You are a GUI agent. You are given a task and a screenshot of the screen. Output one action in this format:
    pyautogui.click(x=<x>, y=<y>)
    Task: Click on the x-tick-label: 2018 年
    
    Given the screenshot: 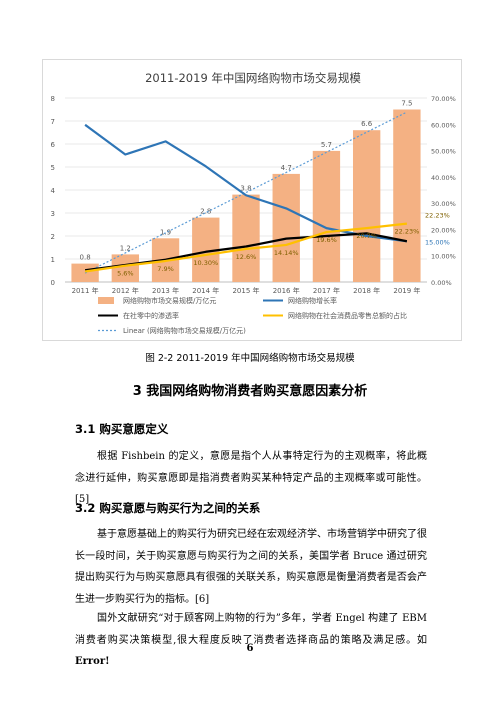 What is the action you would take?
    pyautogui.click(x=366, y=290)
    